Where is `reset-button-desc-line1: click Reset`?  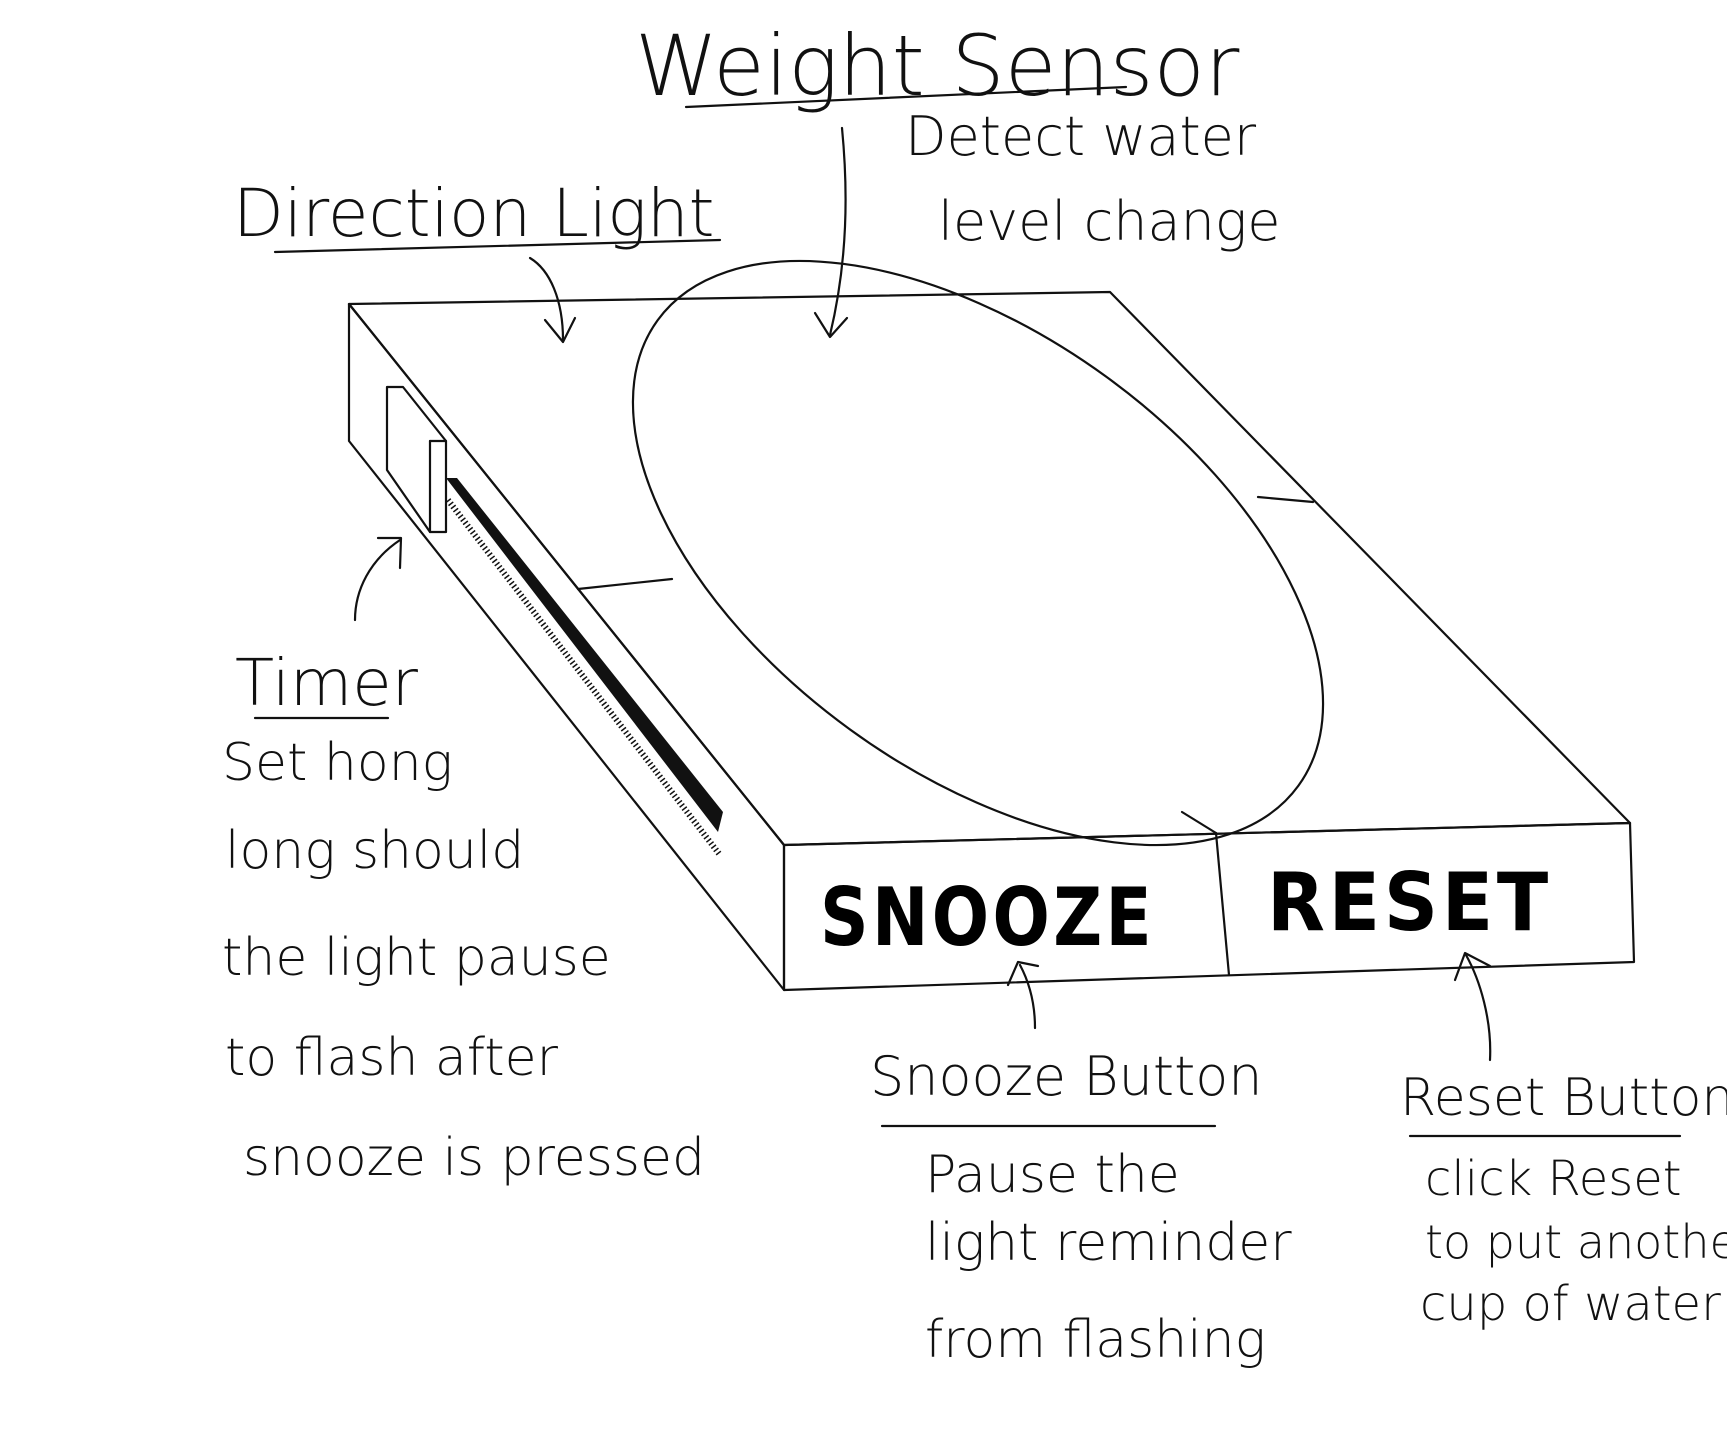 reset-button-desc-line1: click Reset is located at coordinates (1553, 1179).